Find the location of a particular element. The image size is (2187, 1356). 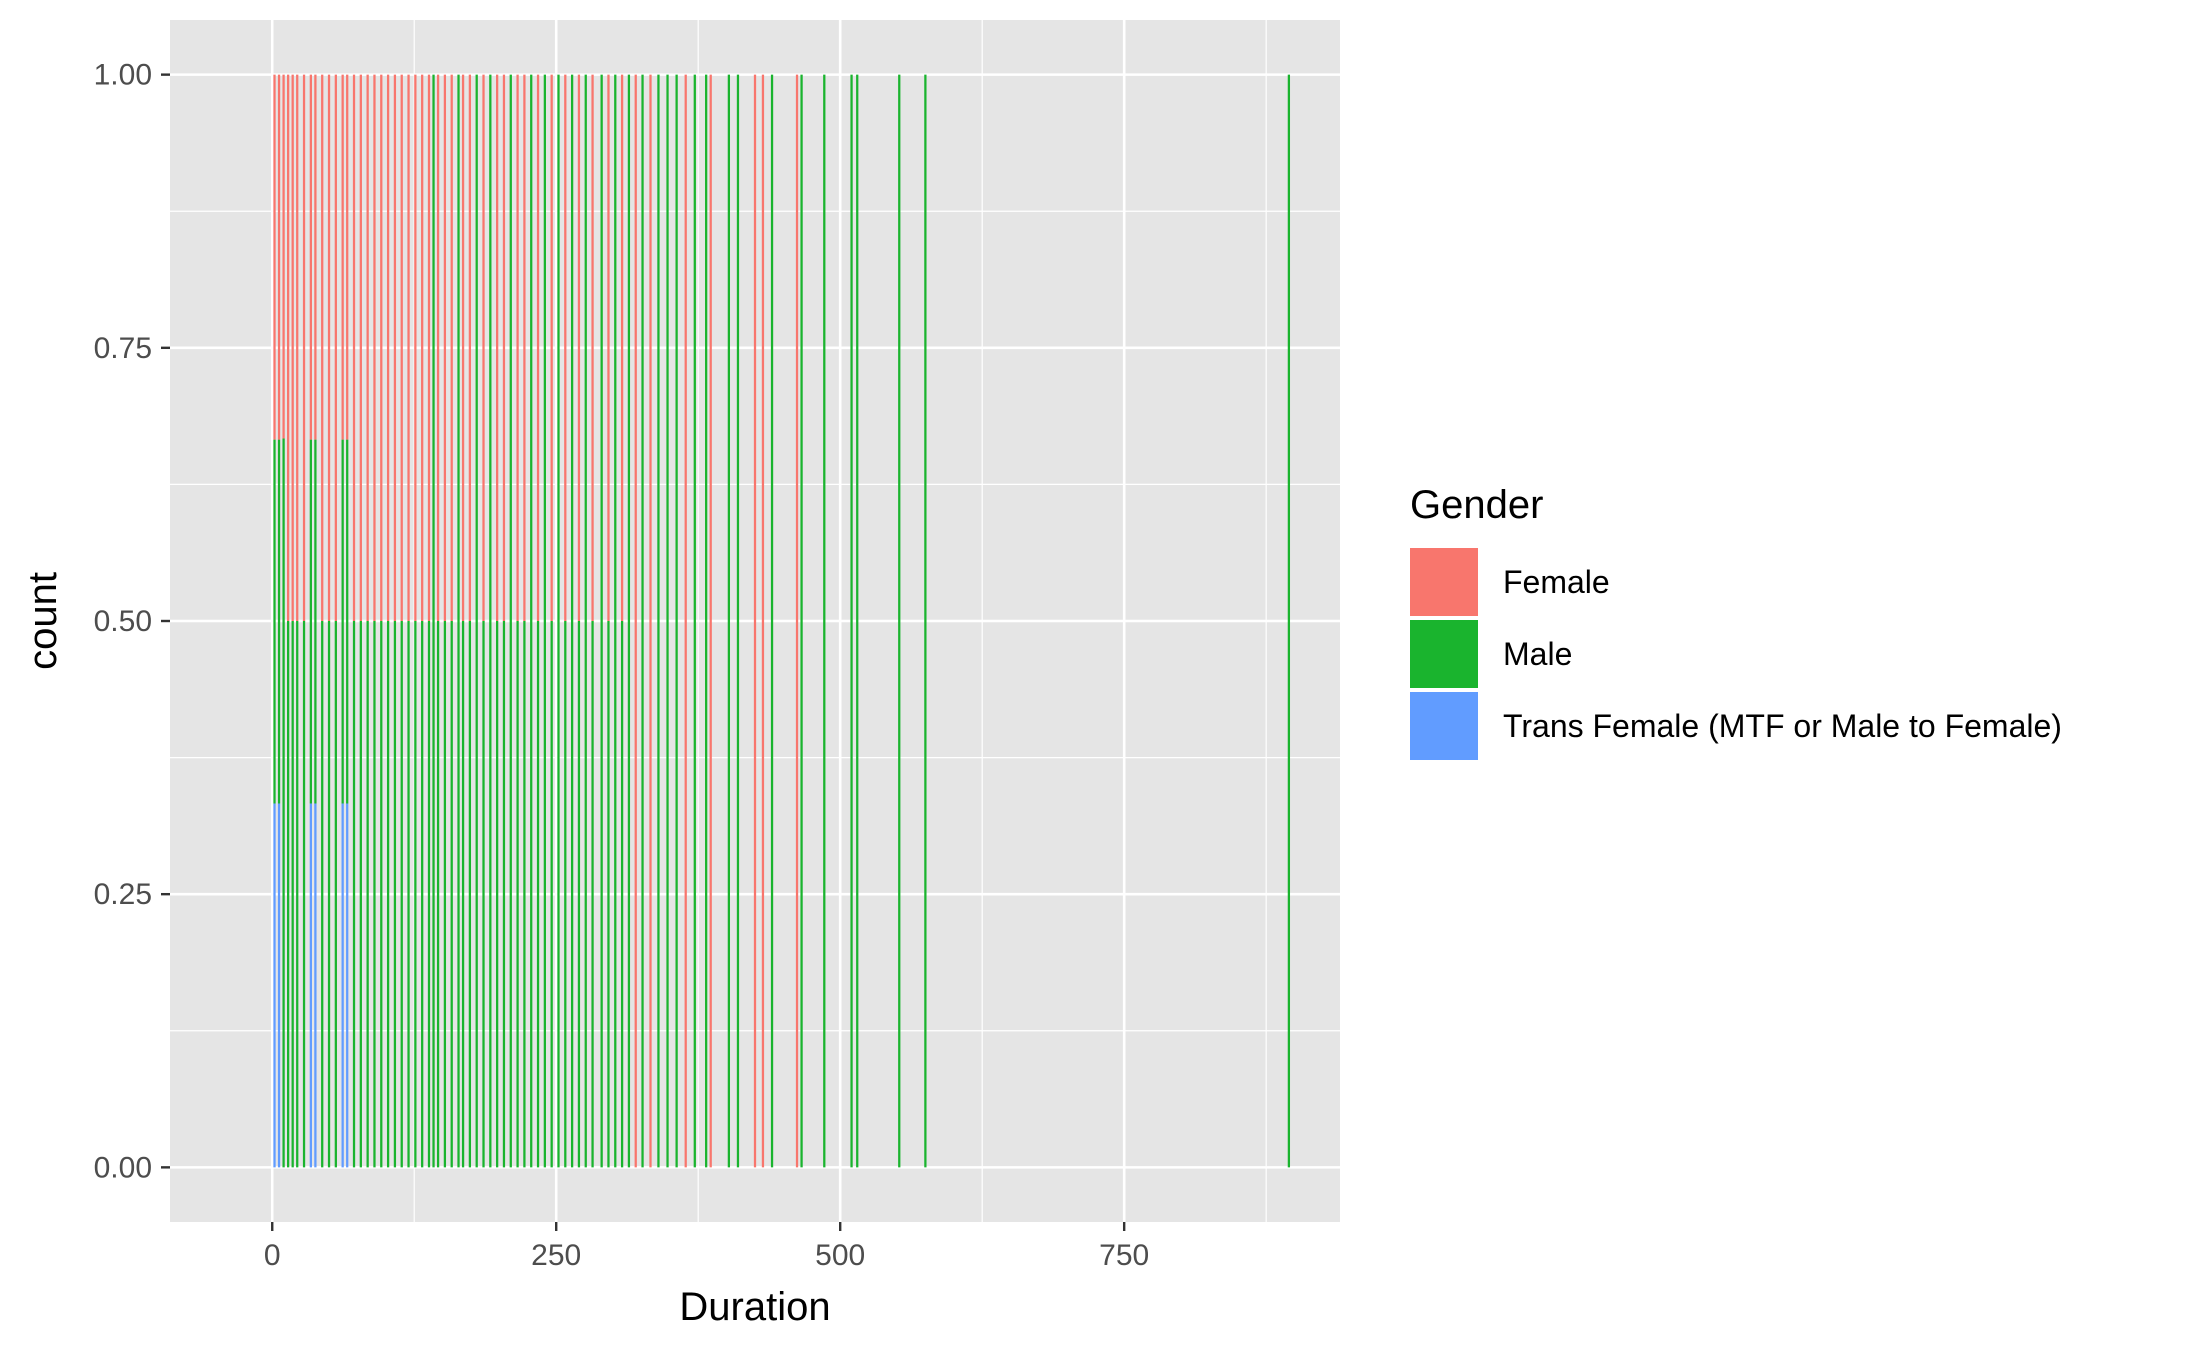

legend-item-label: Female is located at coordinates (1556, 582).